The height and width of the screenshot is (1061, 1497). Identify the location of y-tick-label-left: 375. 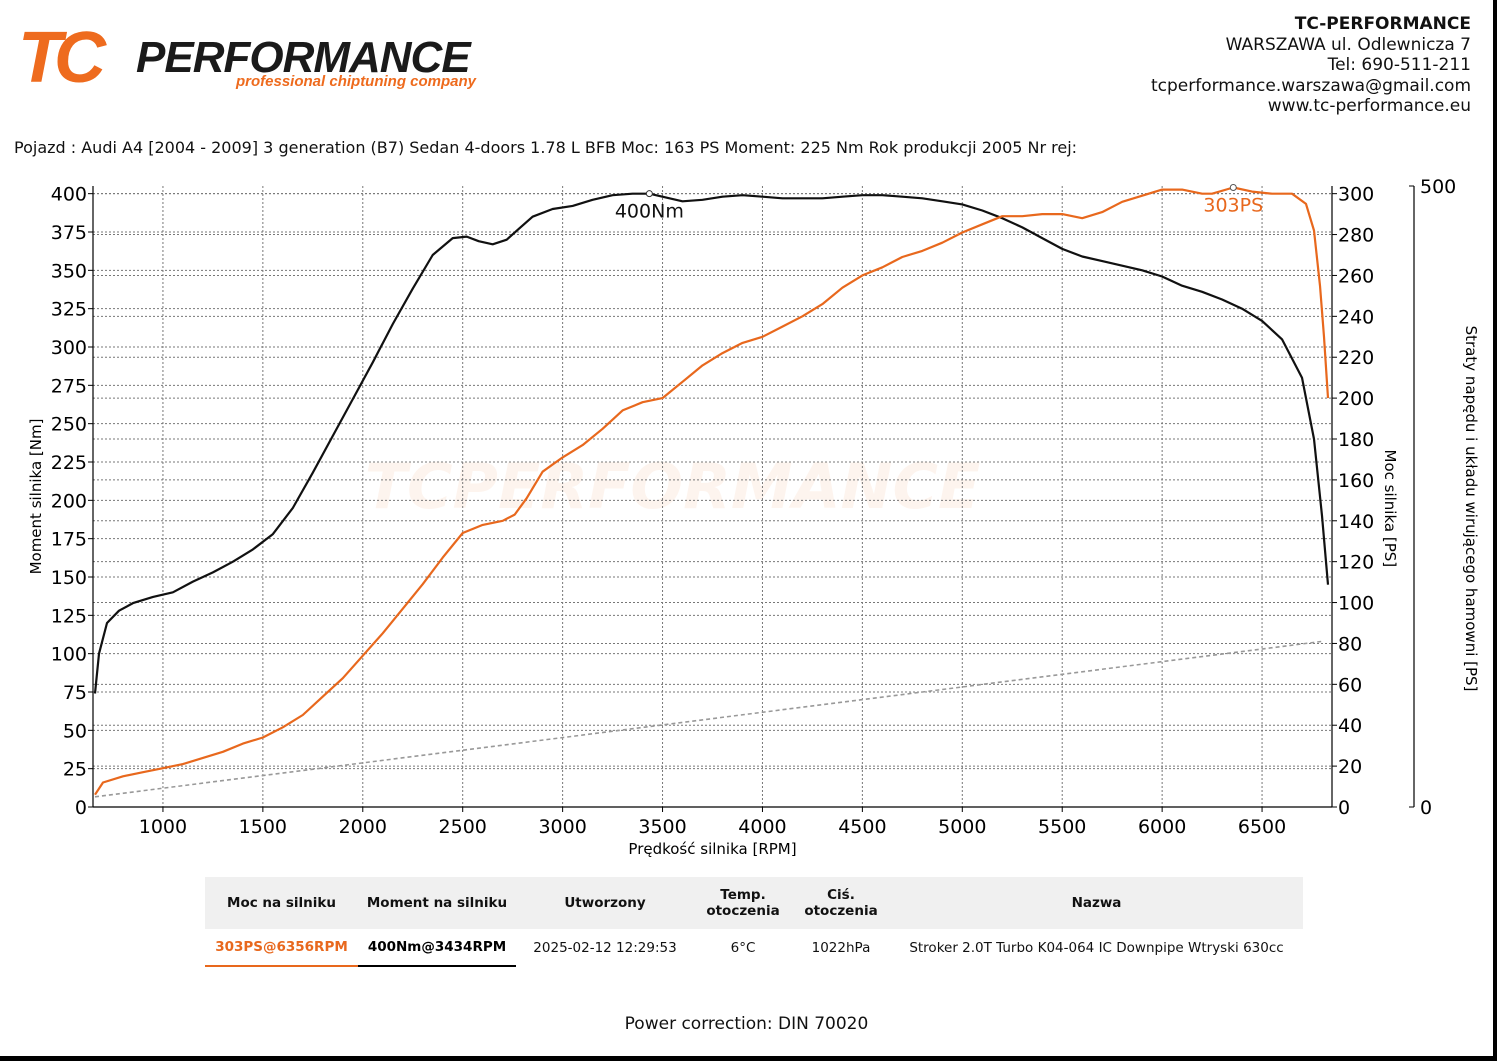
(69, 233).